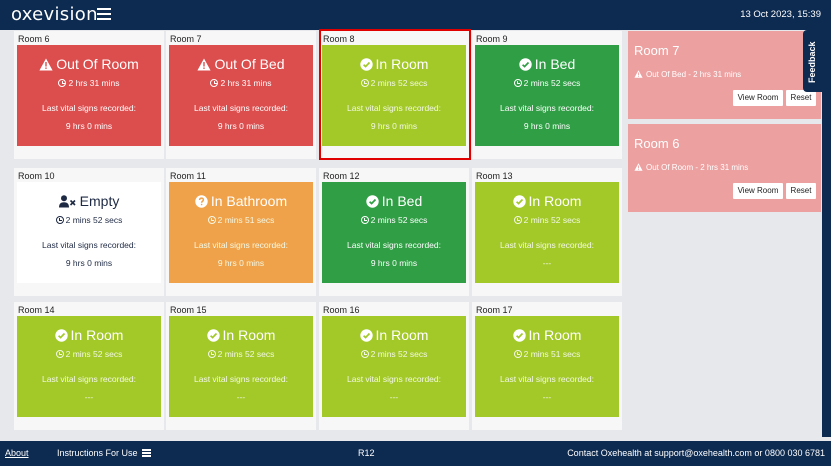 The height and width of the screenshot is (466, 831). What do you see at coordinates (201, 201) in the screenshot?
I see `question-circle-icon` at bounding box center [201, 201].